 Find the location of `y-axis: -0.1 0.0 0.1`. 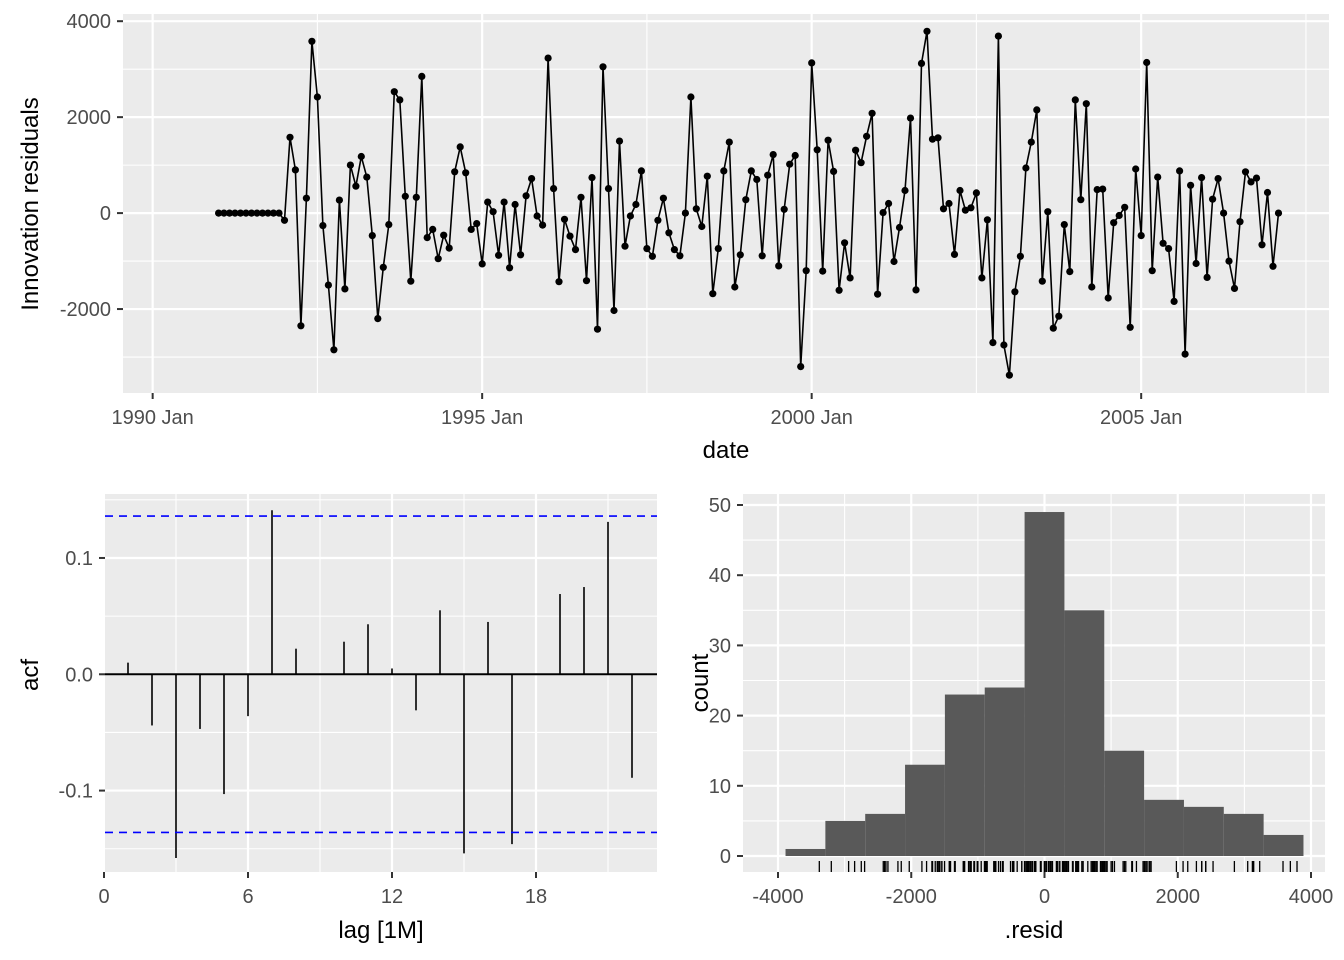

y-axis: -0.1 0.0 0.1 is located at coordinates (82, 675).